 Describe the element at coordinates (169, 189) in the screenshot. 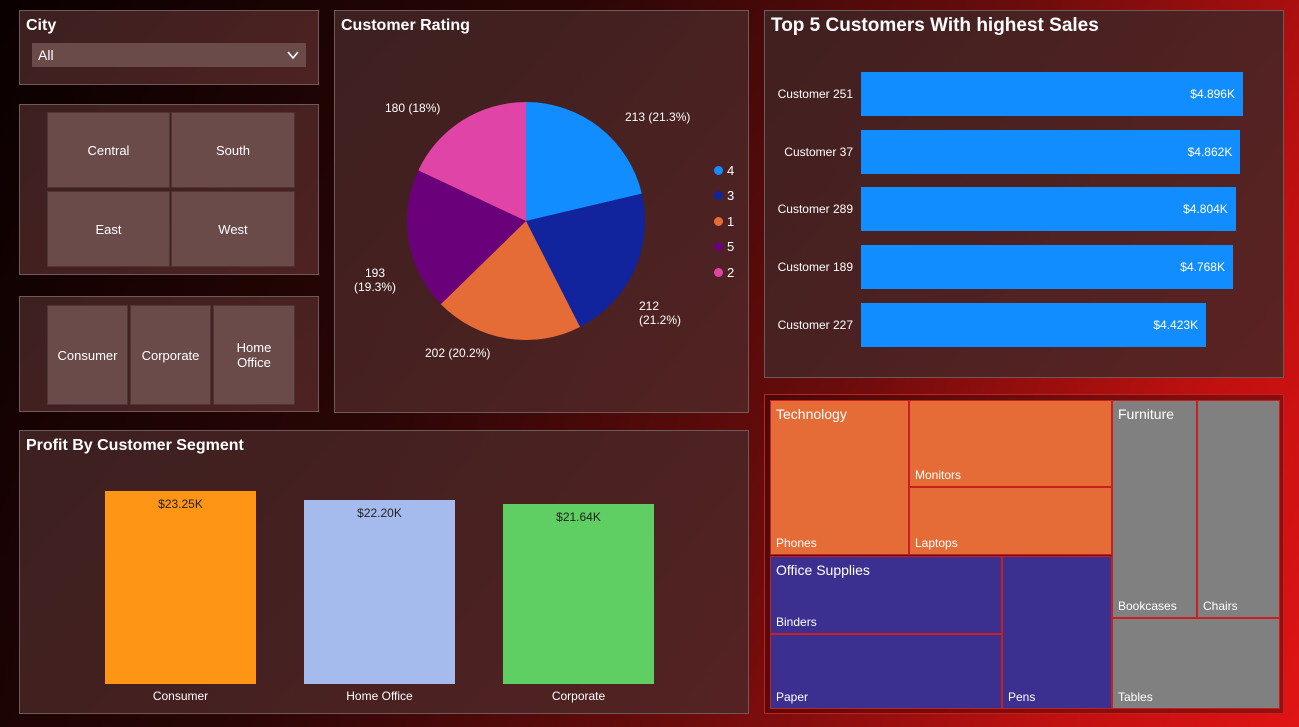

I see `region-slicer: Central South East West` at that location.